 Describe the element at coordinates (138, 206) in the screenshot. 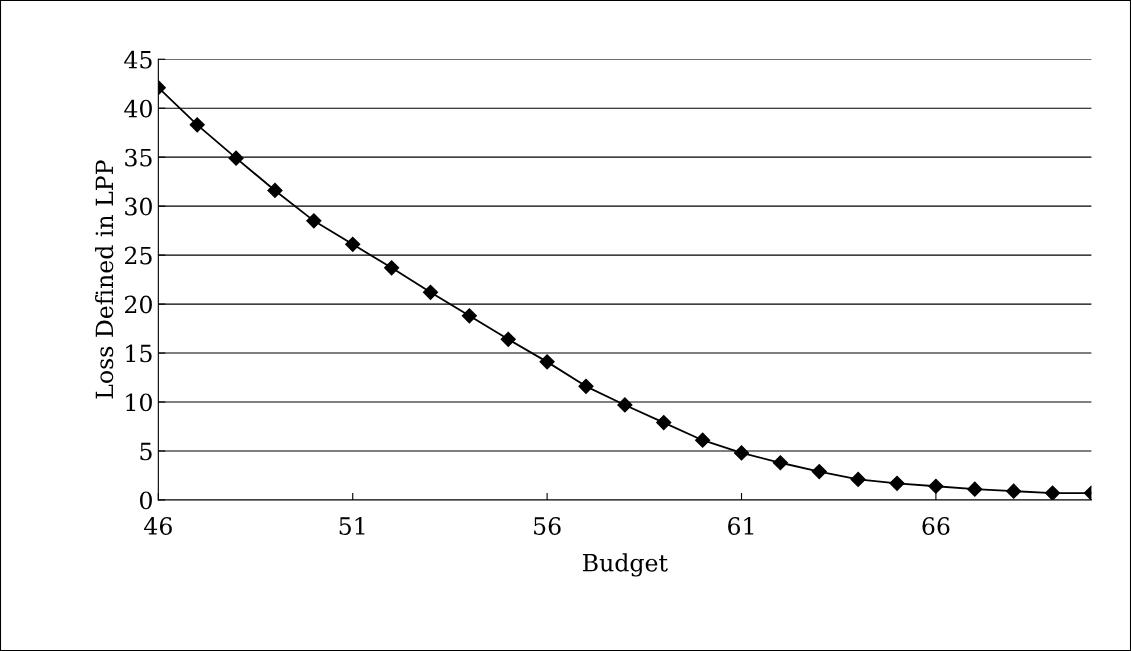

I see `y-tick-label: 30` at that location.